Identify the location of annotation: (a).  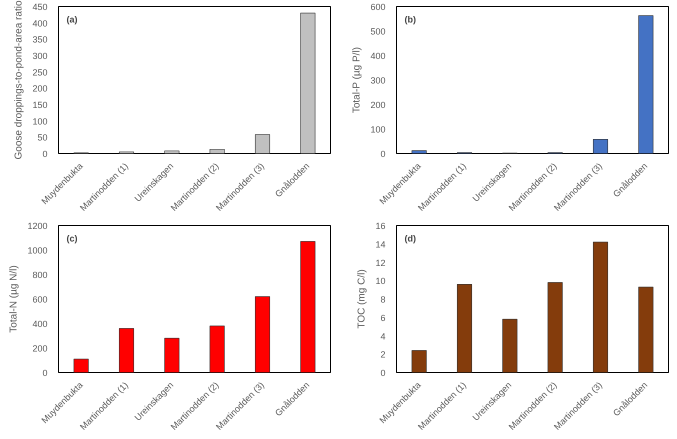
(72, 19).